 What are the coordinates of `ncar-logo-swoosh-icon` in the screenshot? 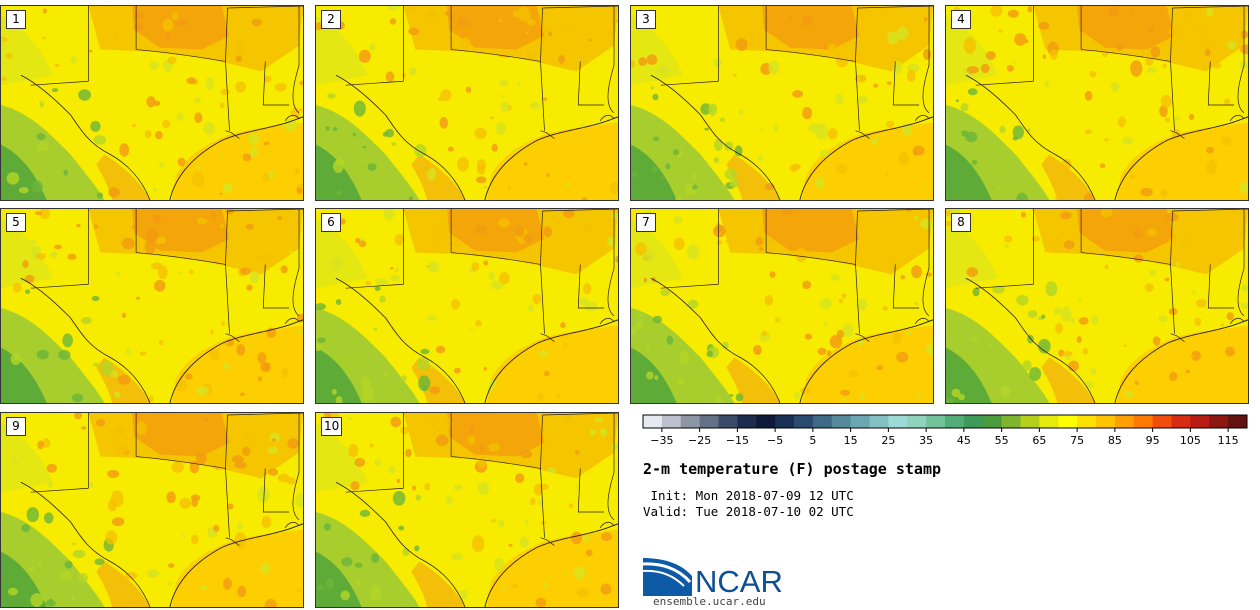 It's located at (667, 577).